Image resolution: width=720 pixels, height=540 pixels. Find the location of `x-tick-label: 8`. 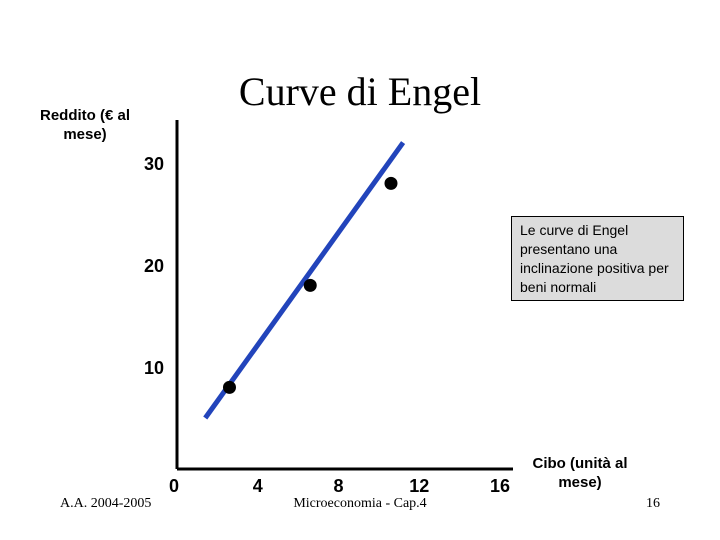

x-tick-label: 8 is located at coordinates (338, 486).